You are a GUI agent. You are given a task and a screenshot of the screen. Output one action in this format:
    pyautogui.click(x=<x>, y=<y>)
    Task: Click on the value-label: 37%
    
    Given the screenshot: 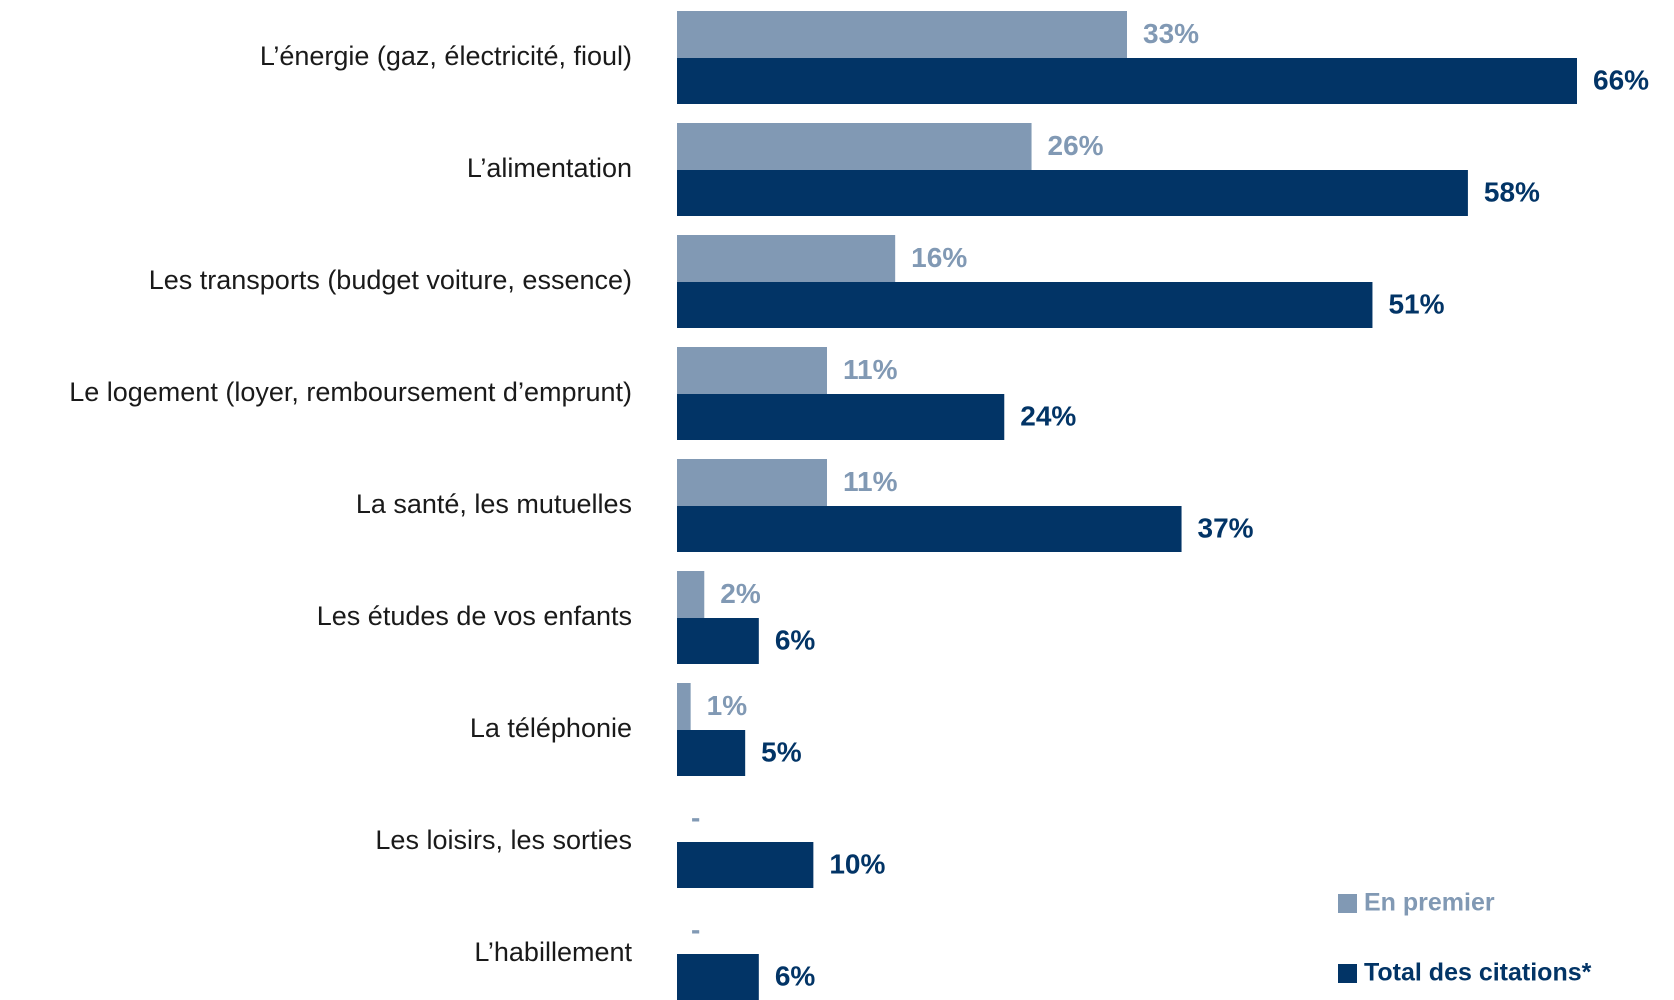 What is the action you would take?
    pyautogui.click(x=1226, y=527)
    